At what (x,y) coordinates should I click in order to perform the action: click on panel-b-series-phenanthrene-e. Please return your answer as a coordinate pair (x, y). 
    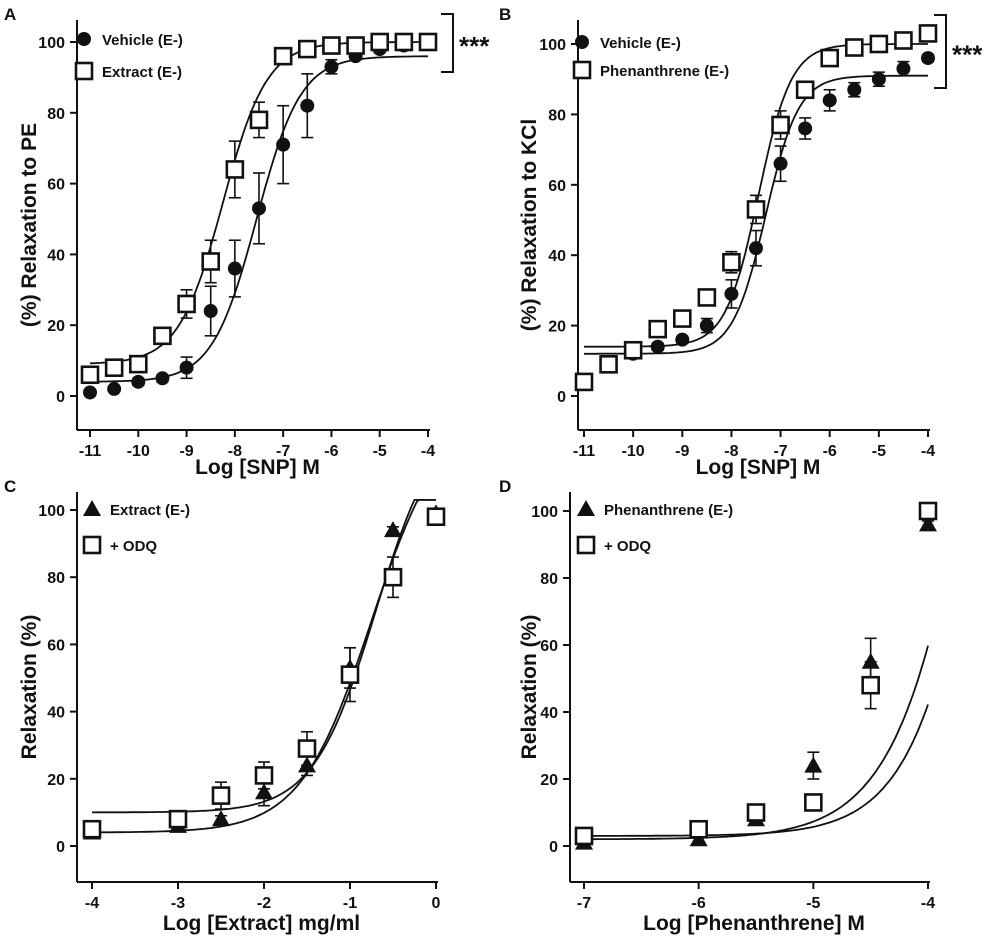
    Looking at the image, I should click on (756, 208).